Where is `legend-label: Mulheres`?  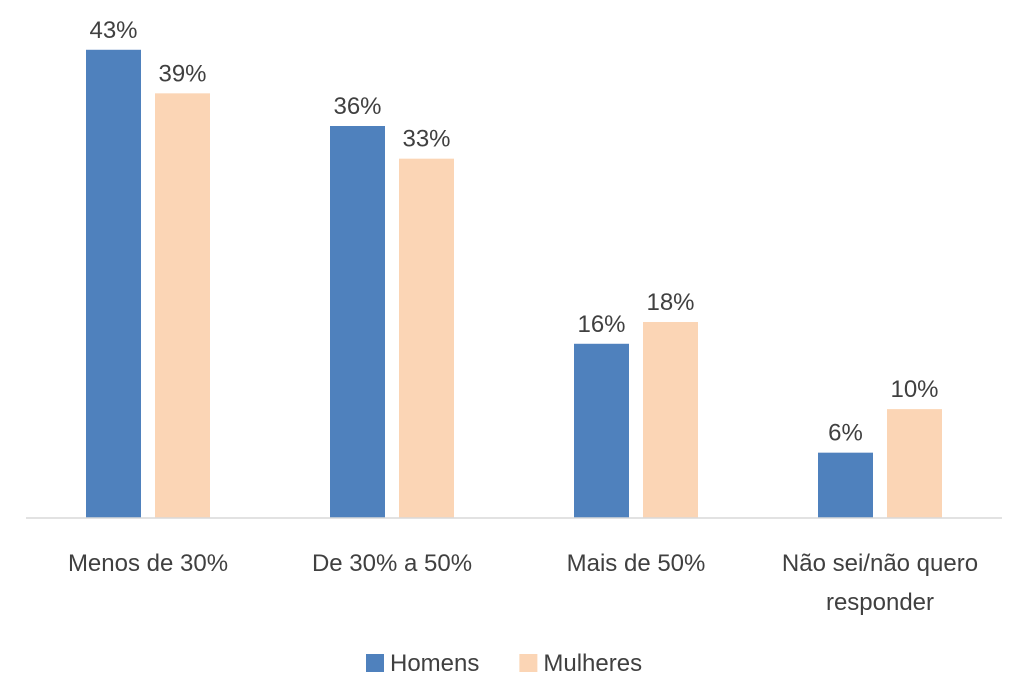
legend-label: Mulheres is located at coordinates (592, 663).